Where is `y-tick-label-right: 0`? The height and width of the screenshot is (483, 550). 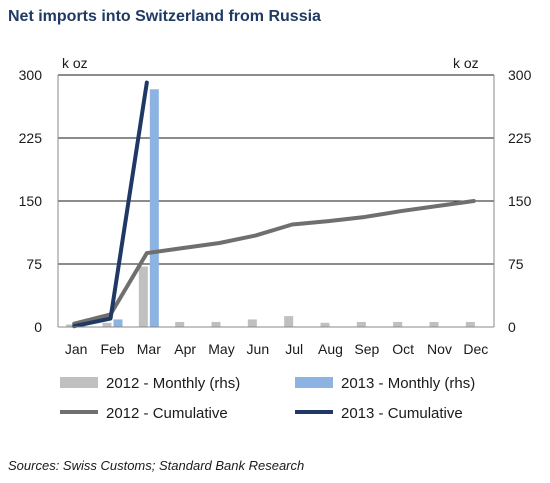 y-tick-label-right: 0 is located at coordinates (512, 327).